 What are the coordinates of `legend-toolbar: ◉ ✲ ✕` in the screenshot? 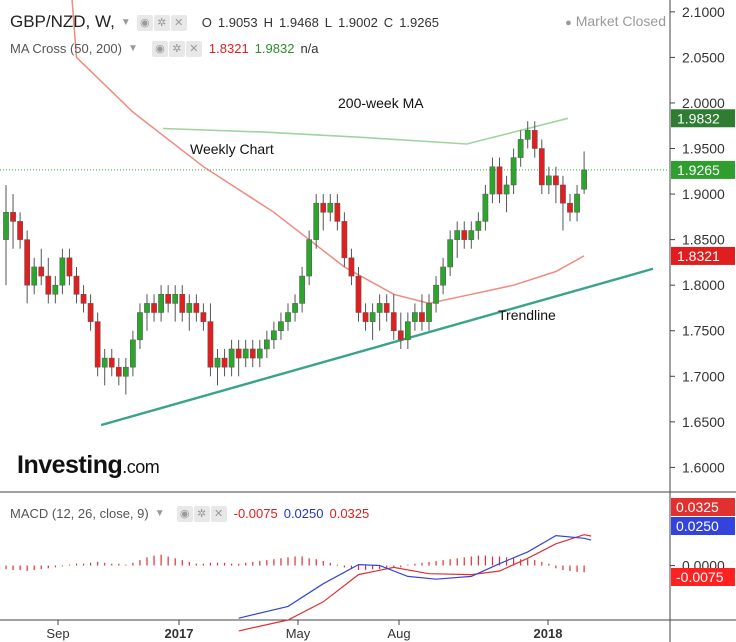 It's located at (162, 22).